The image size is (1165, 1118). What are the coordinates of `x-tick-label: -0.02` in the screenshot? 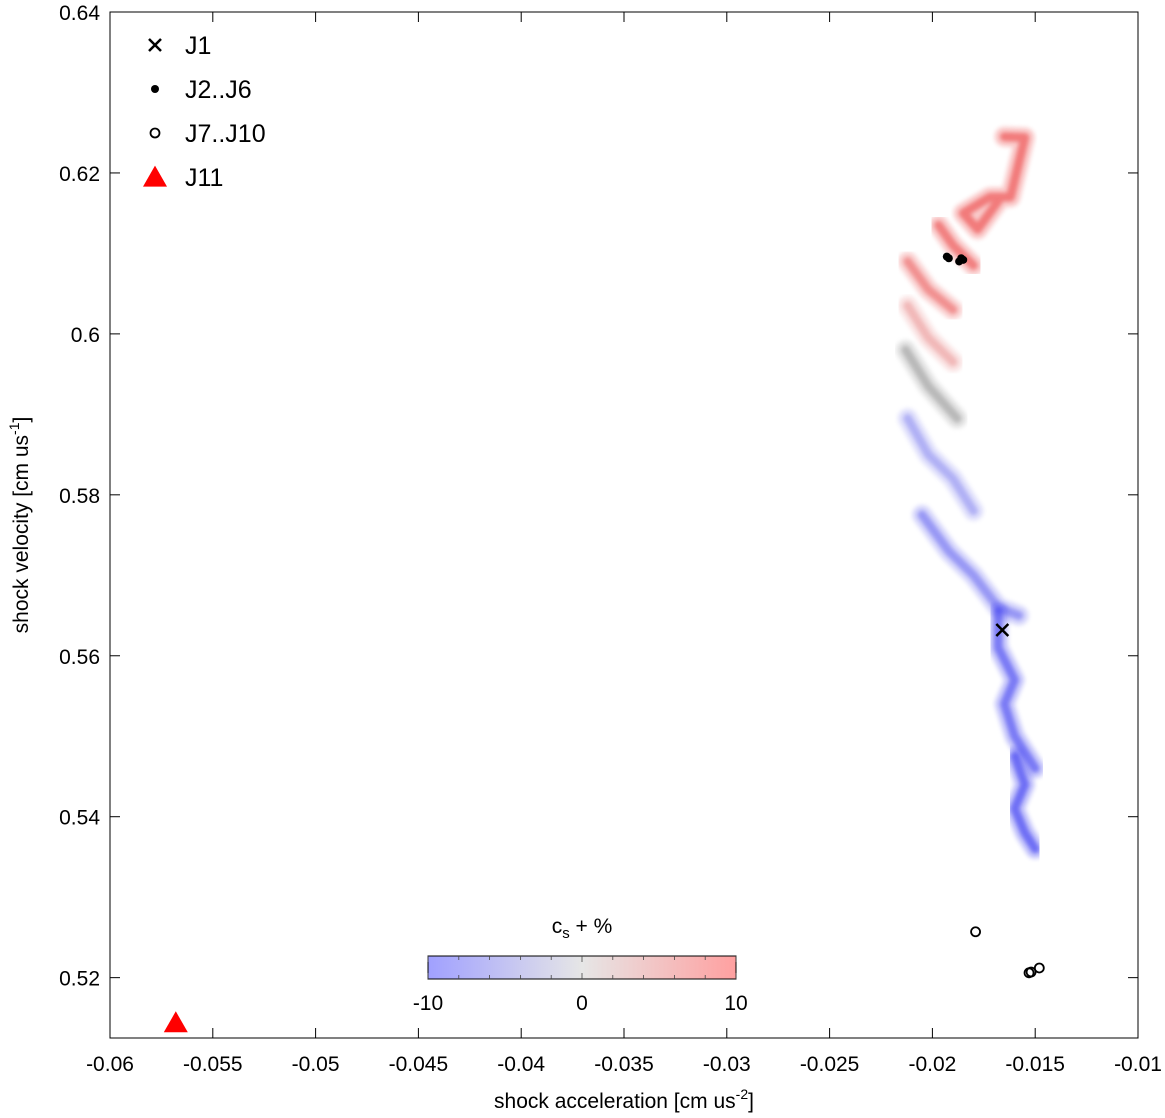 It's located at (932, 1064).